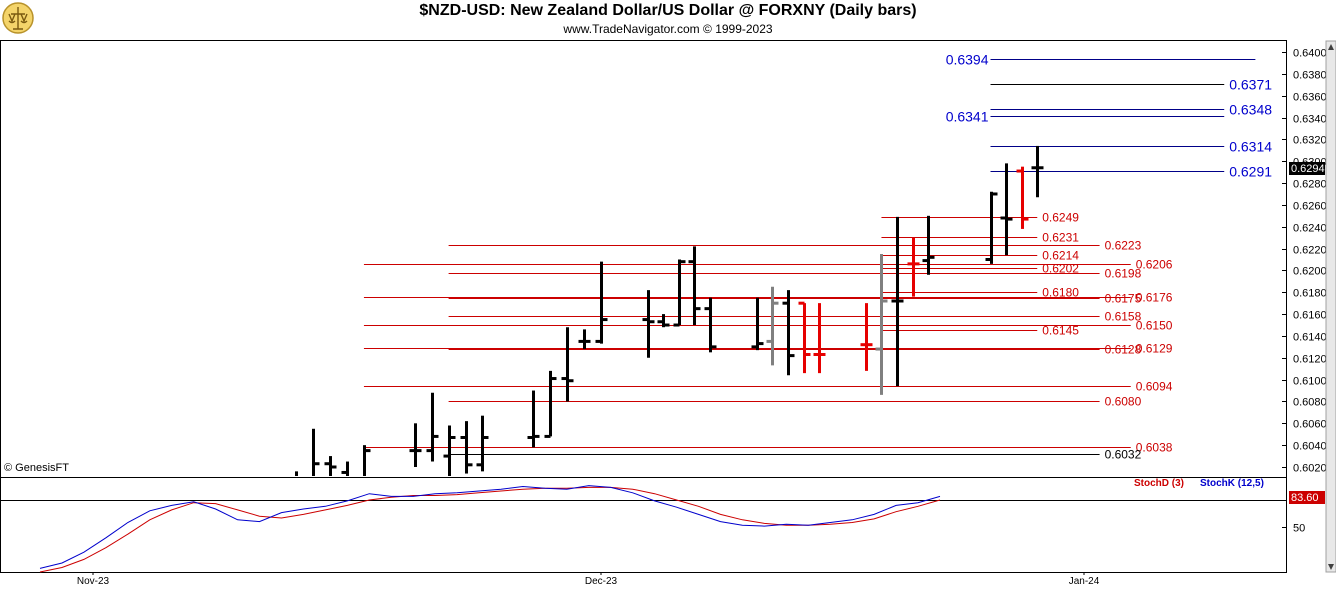 This screenshot has height=591, width=1336. What do you see at coordinates (18, 18) in the screenshot?
I see `trade-navigator-logo-icon` at bounding box center [18, 18].